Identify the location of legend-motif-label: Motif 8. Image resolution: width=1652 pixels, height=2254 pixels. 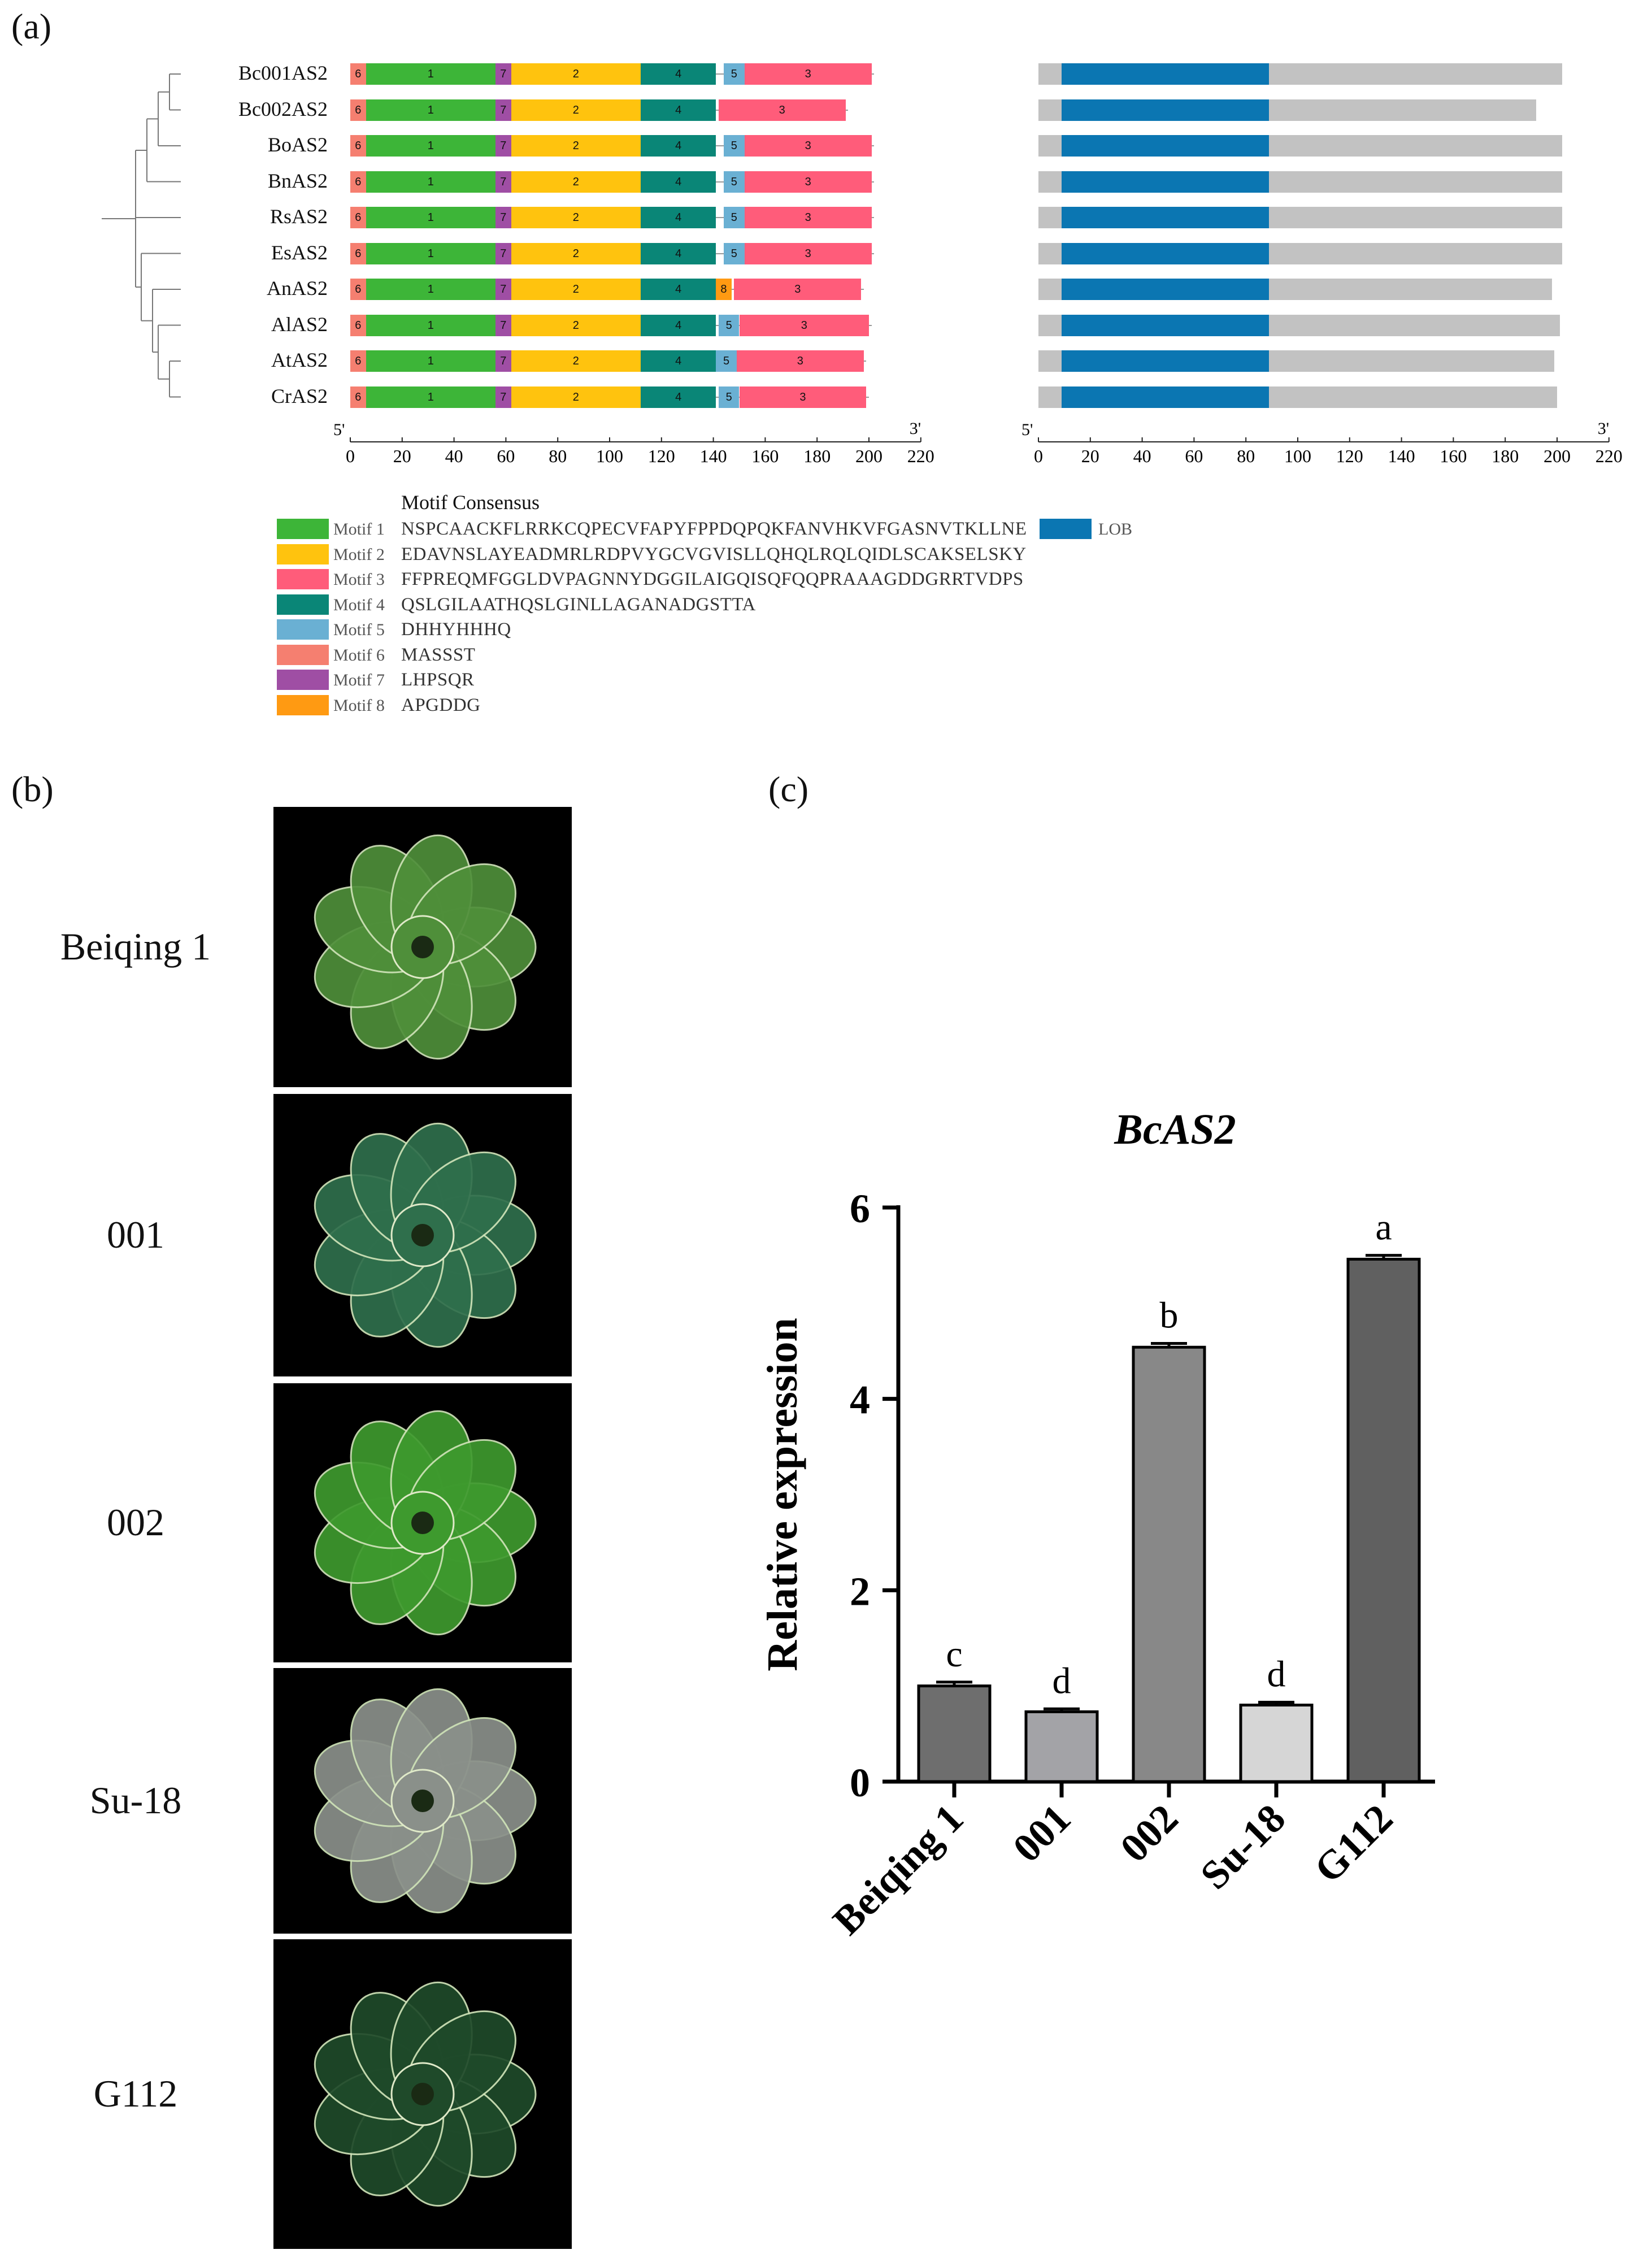
(359, 705).